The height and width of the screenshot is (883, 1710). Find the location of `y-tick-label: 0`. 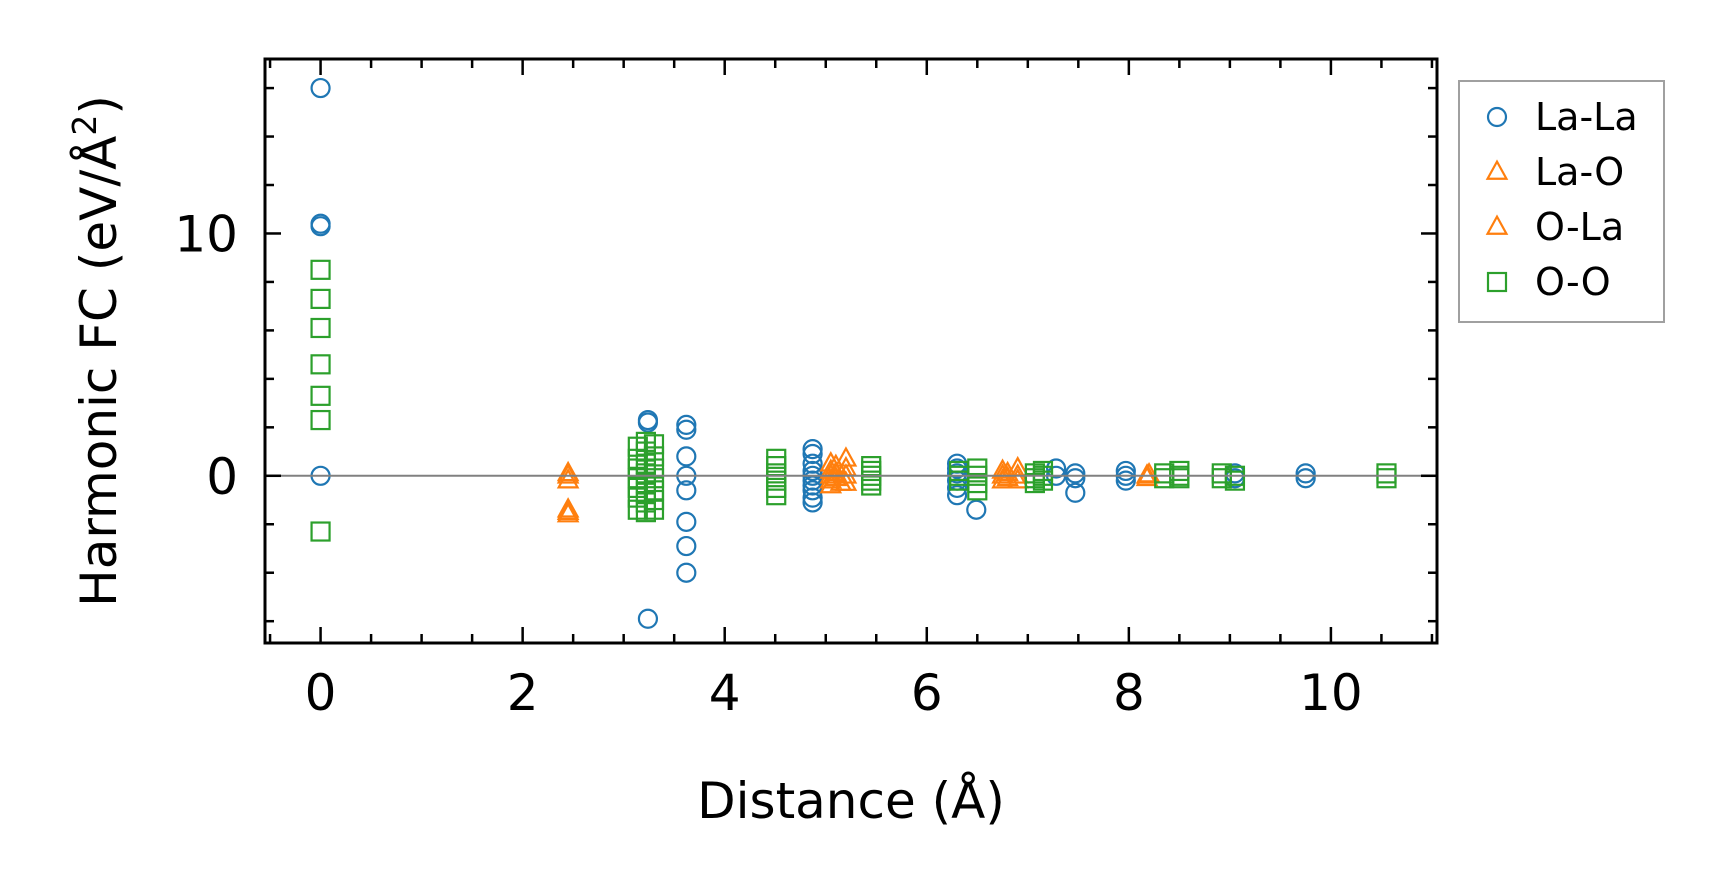

y-tick-label: 0 is located at coordinates (222, 477).